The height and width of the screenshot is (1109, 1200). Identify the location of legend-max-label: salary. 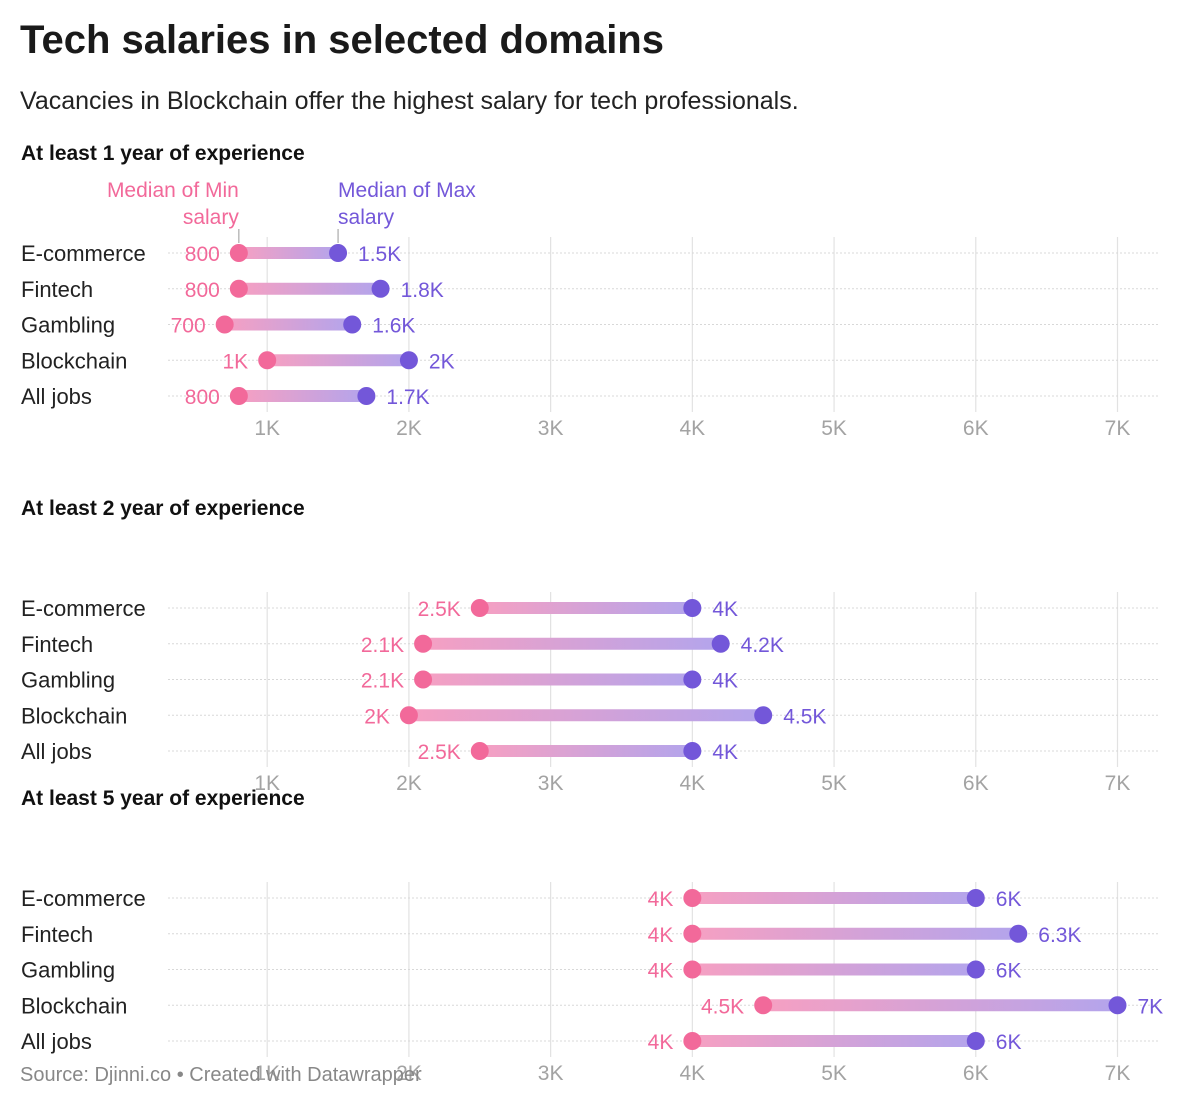
(366, 217).